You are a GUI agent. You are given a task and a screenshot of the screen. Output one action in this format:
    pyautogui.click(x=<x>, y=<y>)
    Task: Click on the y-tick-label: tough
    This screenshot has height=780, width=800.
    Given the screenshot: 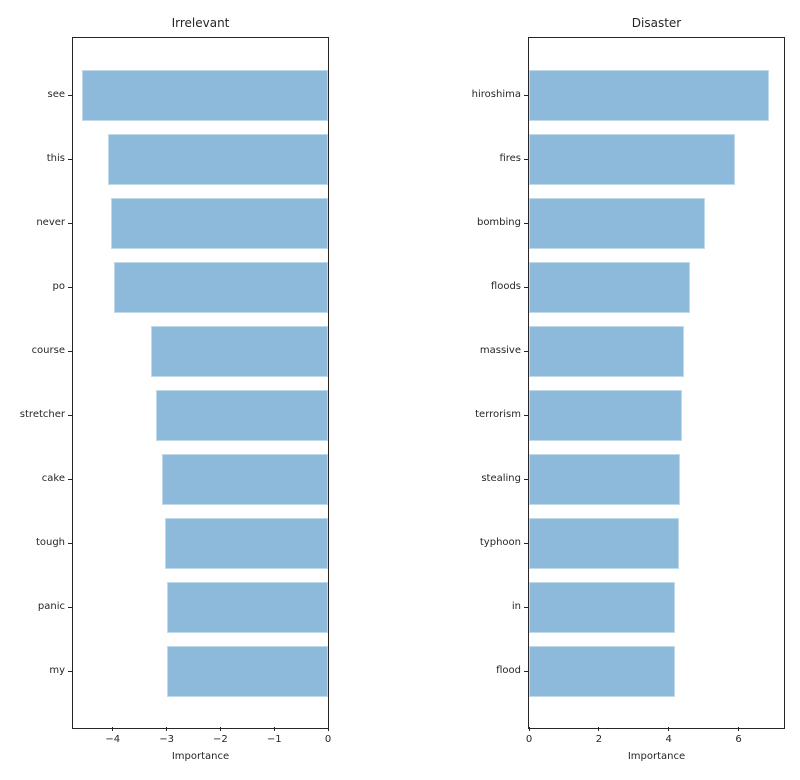 What is the action you would take?
    pyautogui.click(x=50, y=542)
    